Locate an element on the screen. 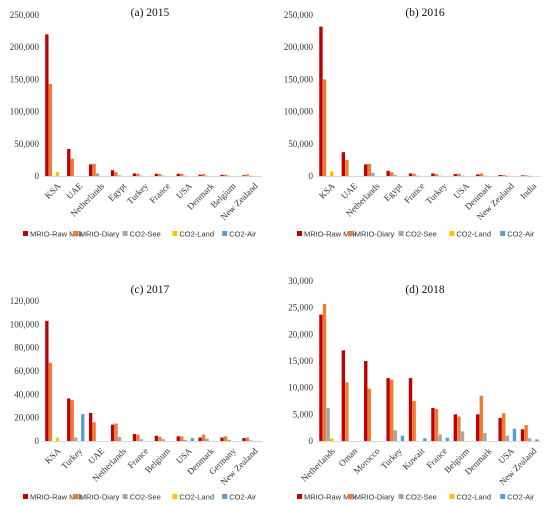 The height and width of the screenshot is (506, 550). x-tick-label: Egypt is located at coordinates (393, 192).